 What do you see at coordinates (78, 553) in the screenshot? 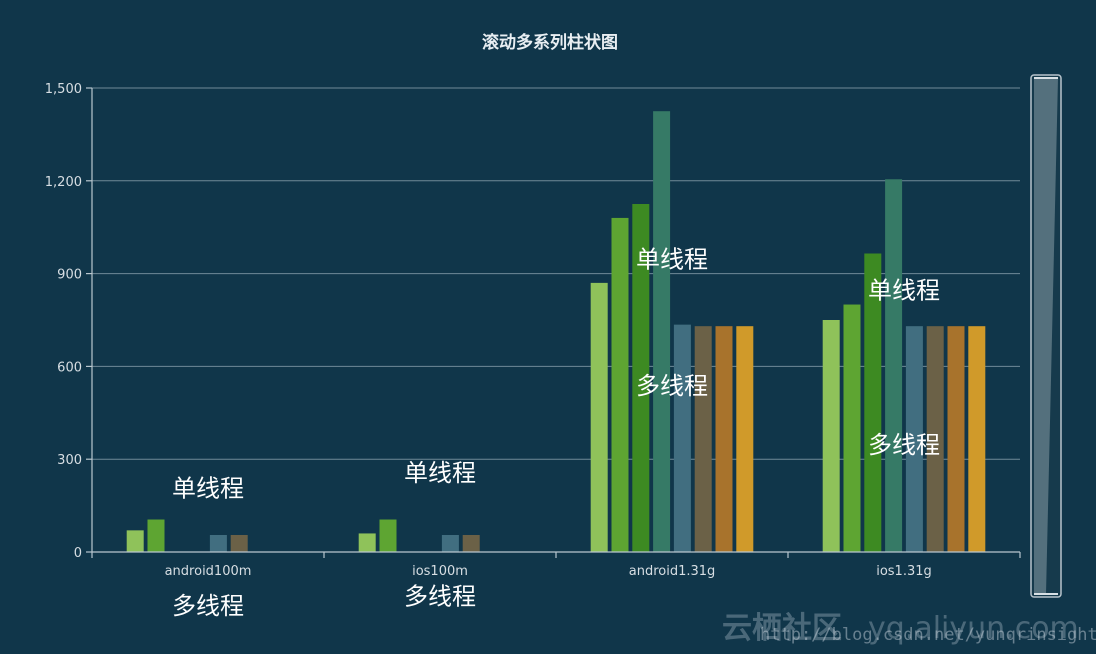
I see `y-tick-label: 0` at bounding box center [78, 553].